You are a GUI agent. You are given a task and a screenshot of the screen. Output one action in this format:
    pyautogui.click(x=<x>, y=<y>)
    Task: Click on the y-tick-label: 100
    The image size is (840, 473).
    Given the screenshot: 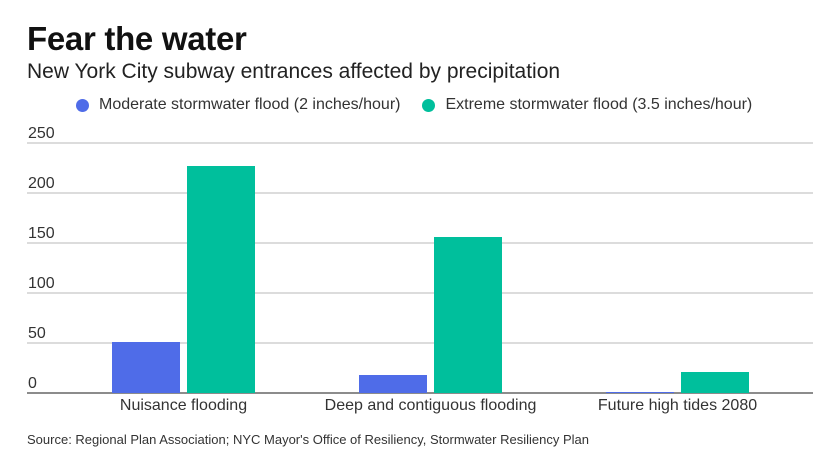 What is the action you would take?
    pyautogui.click(x=41, y=283)
    